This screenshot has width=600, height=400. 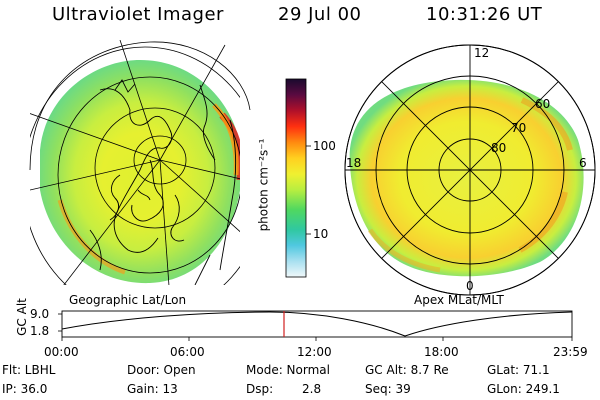 I want to click on mlt-label-18: 18, so click(x=354, y=163).